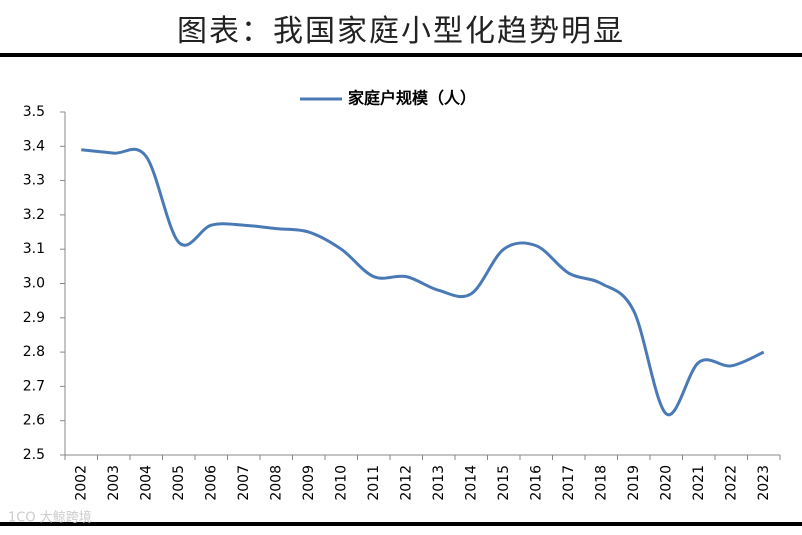 The image size is (802, 535). Describe the element at coordinates (34, 146) in the screenshot. I see `y-tick-label: 3.4` at that location.